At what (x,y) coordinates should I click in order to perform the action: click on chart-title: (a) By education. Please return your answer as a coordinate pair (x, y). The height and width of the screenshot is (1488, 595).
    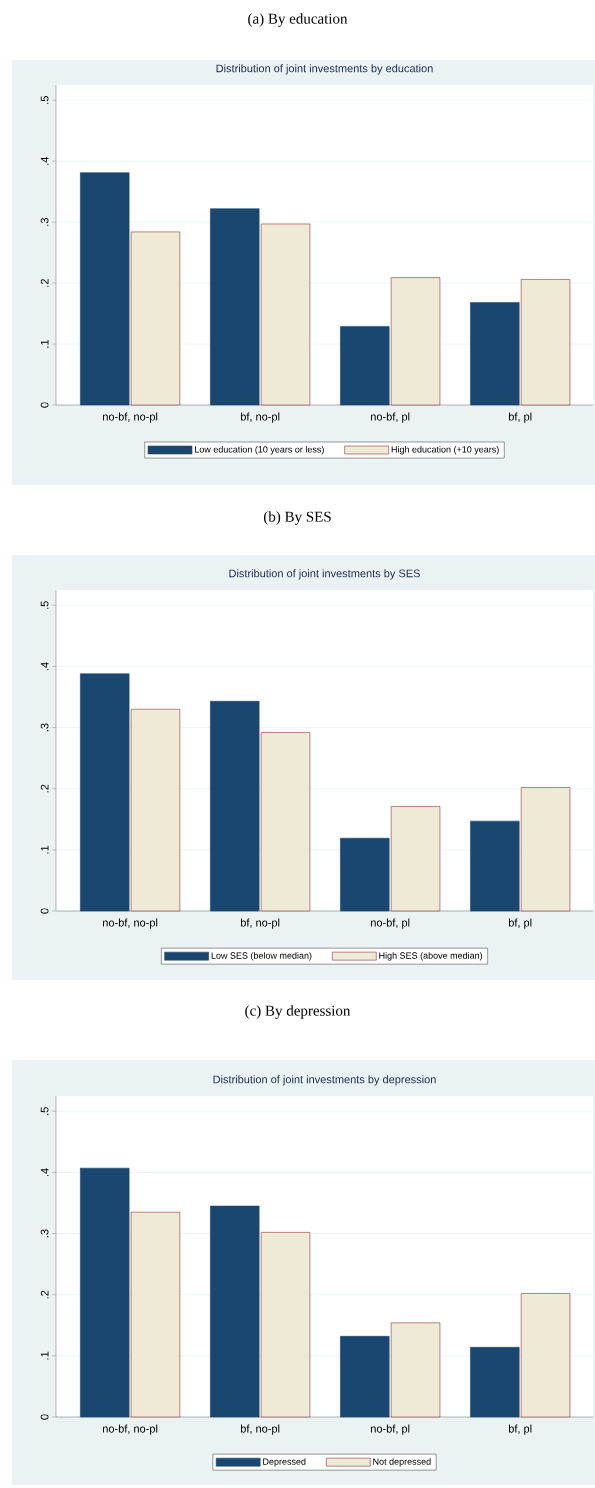
    Looking at the image, I should click on (298, 20).